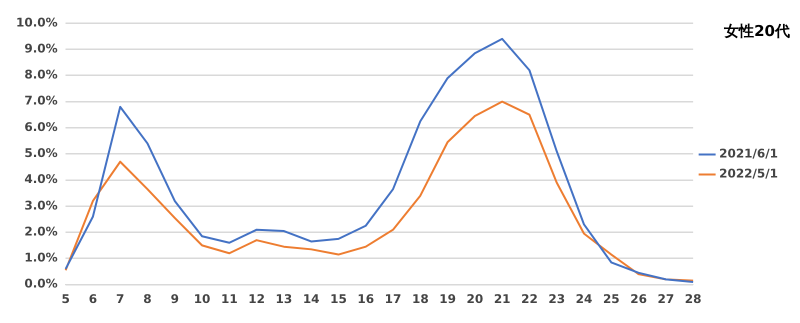  What do you see at coordinates (338, 299) in the screenshot?
I see `x-tick-label: 15` at bounding box center [338, 299].